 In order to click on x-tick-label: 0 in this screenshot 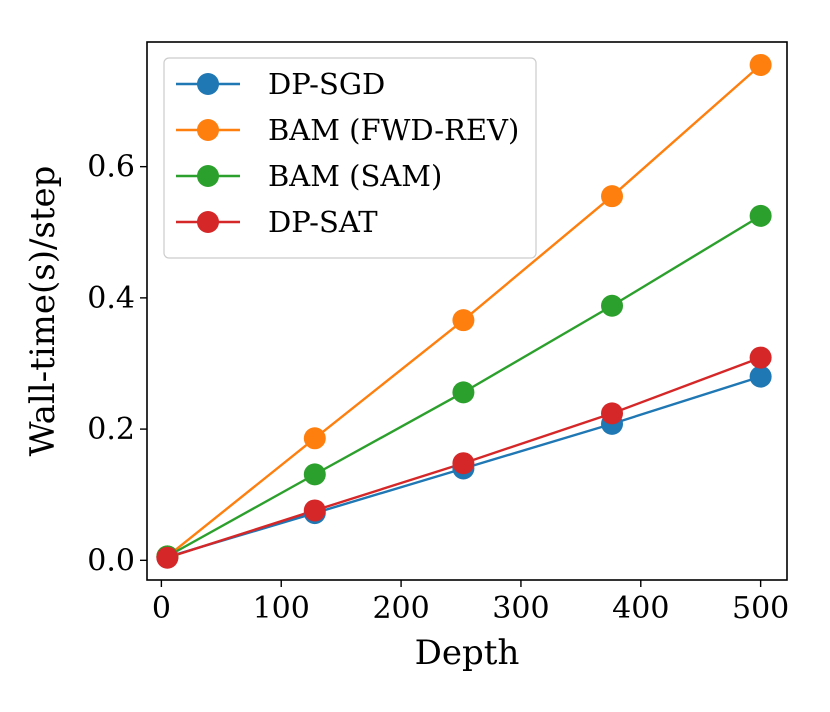, I will do `click(161, 608)`.